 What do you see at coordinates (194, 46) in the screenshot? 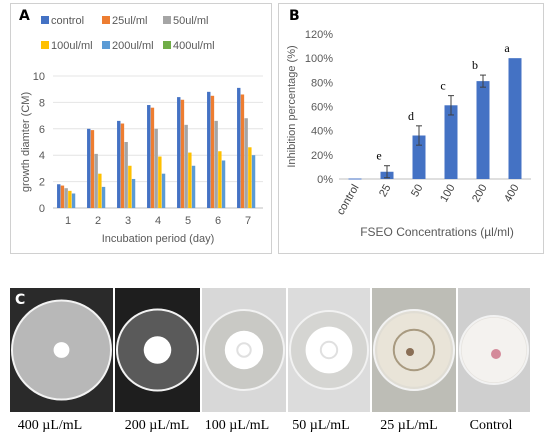
I see `legend-label: 400ul/ml` at bounding box center [194, 46].